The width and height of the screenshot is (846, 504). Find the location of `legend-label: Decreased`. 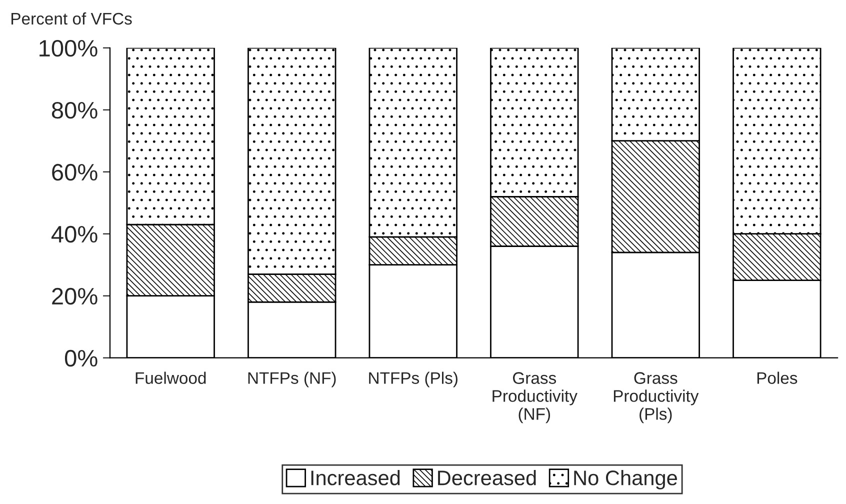

legend-label: Decreased is located at coordinates (487, 478).